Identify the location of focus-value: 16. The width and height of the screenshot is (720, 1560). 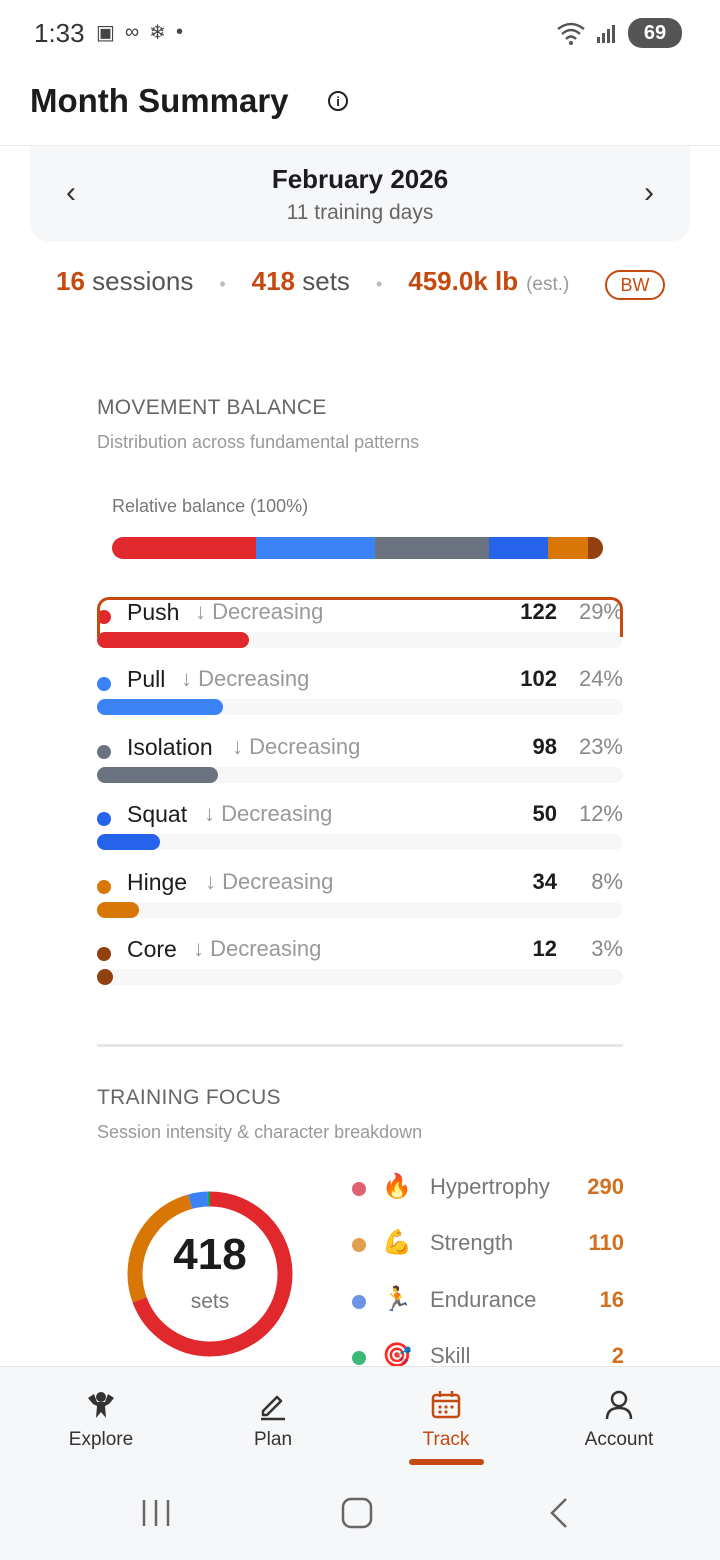
(611, 1299).